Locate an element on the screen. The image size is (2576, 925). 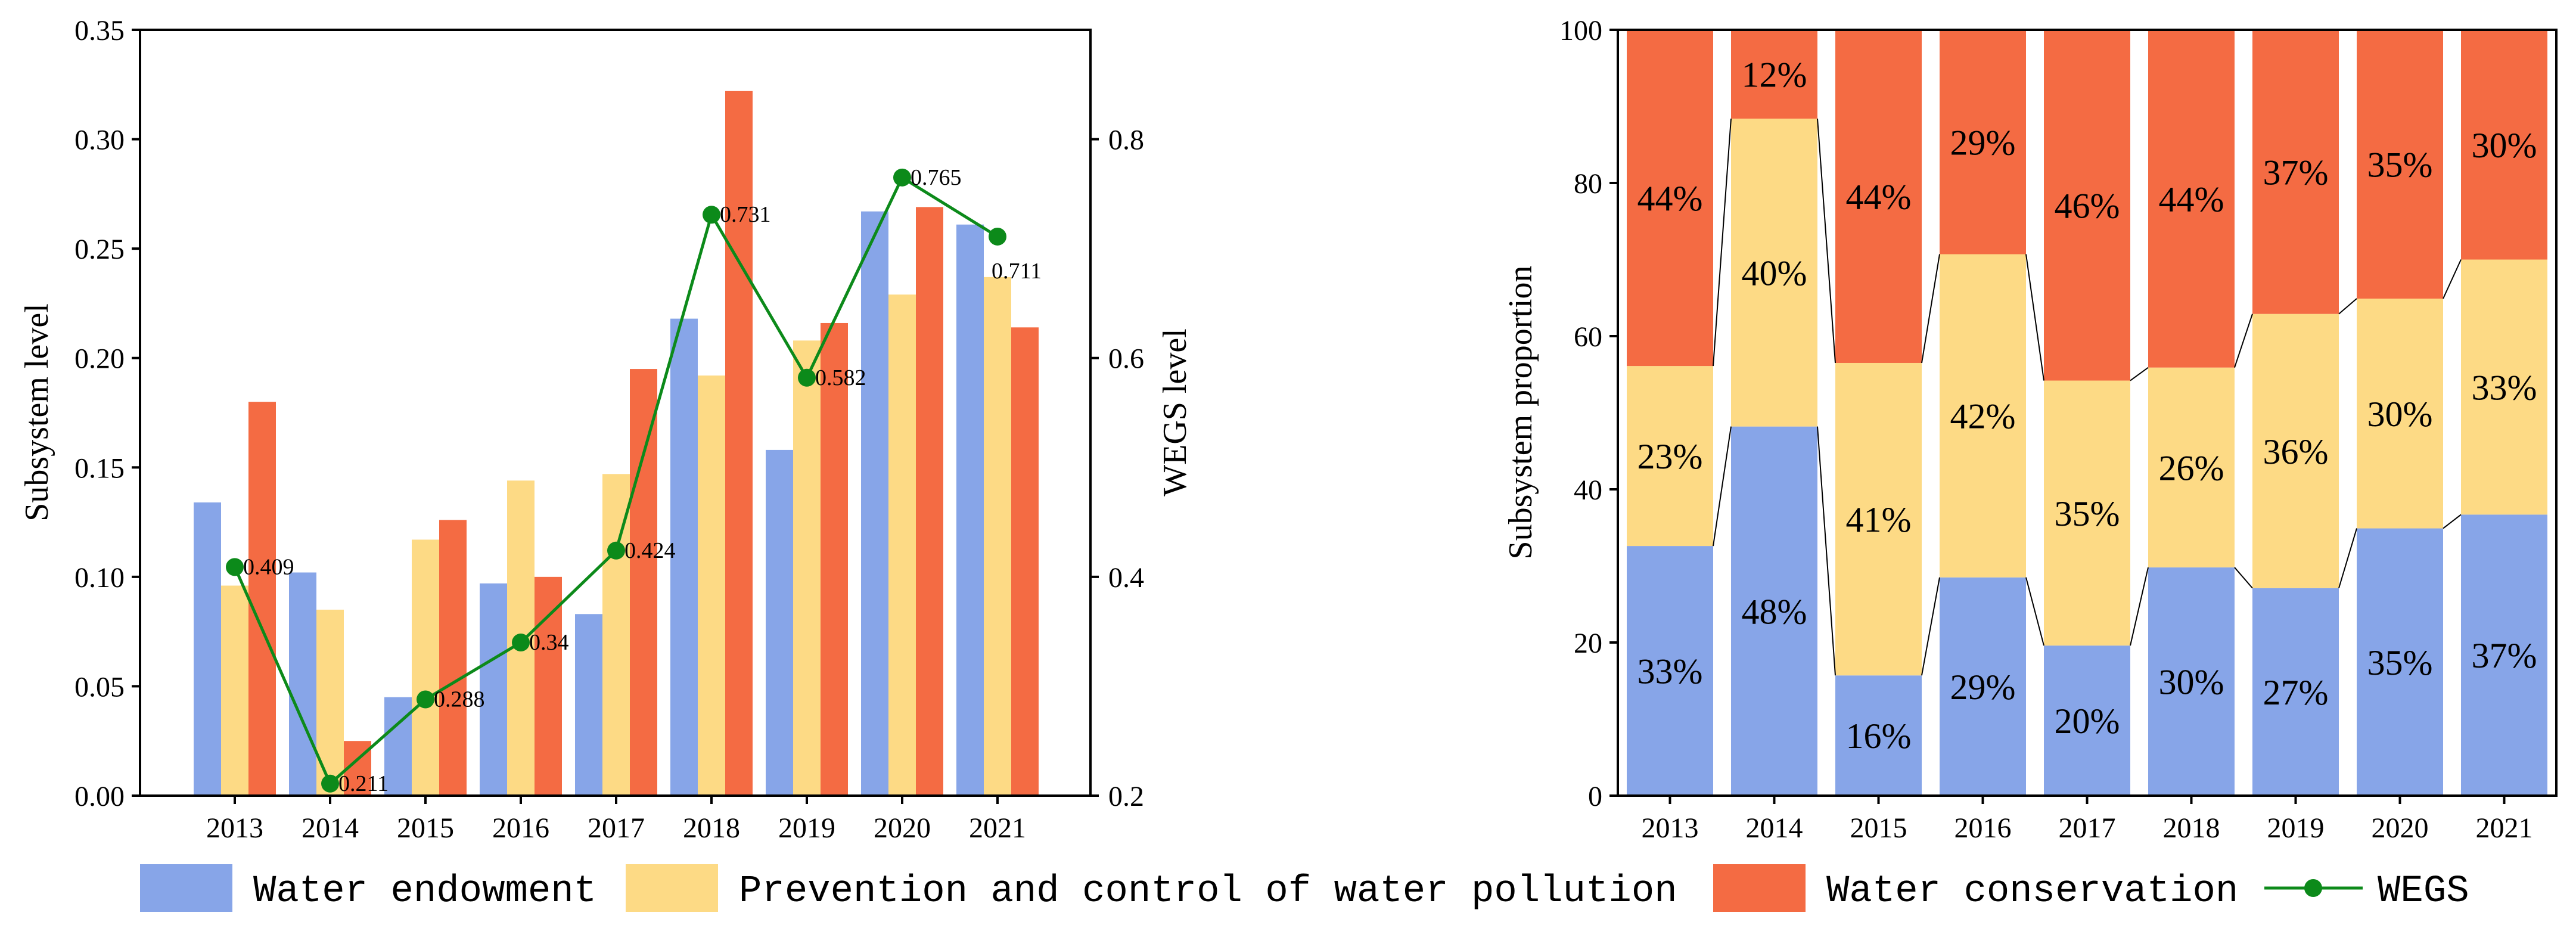
stacked-bar-water-conservation-2014 is located at coordinates (1774, 74).